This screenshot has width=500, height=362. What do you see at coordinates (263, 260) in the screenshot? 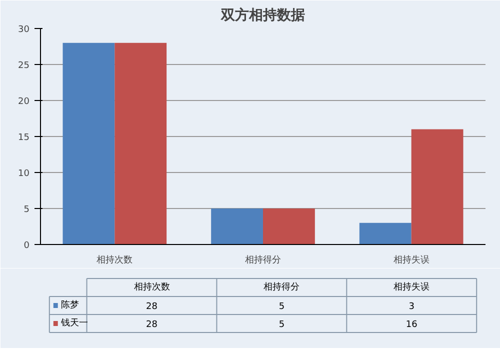
I see `x-tick-label: 相持得分` at bounding box center [263, 260].